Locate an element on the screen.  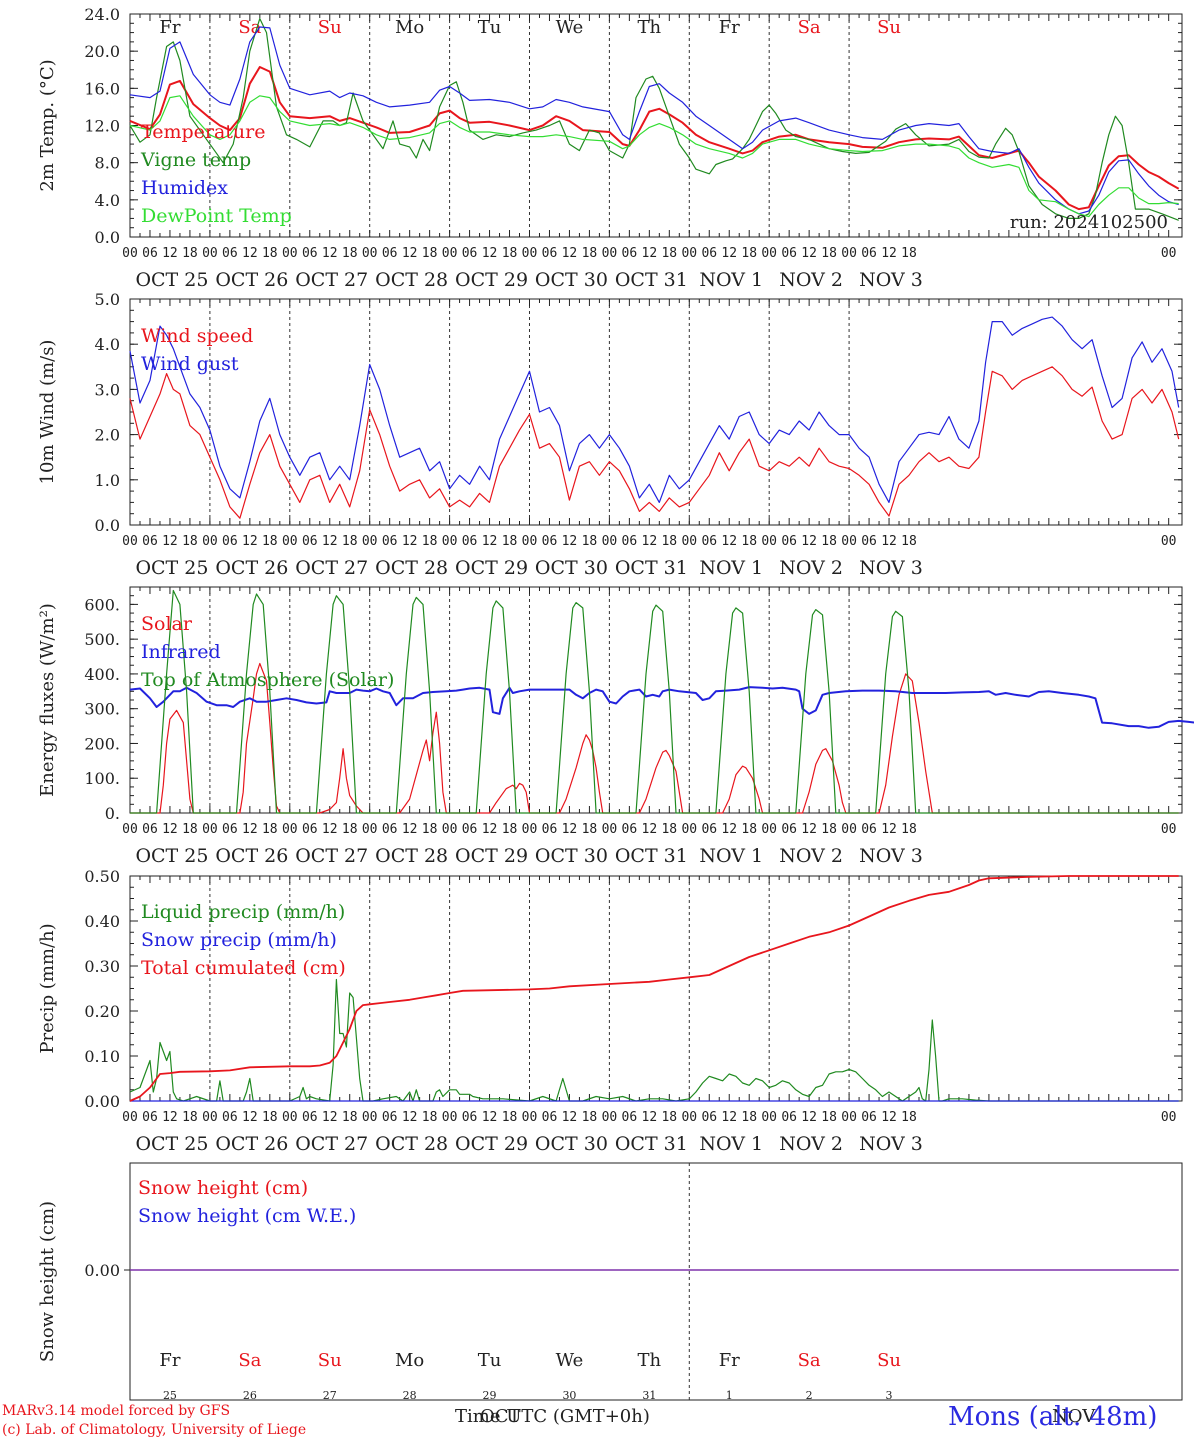
month-overlay-oct: OCT is located at coordinates (500, 1416).